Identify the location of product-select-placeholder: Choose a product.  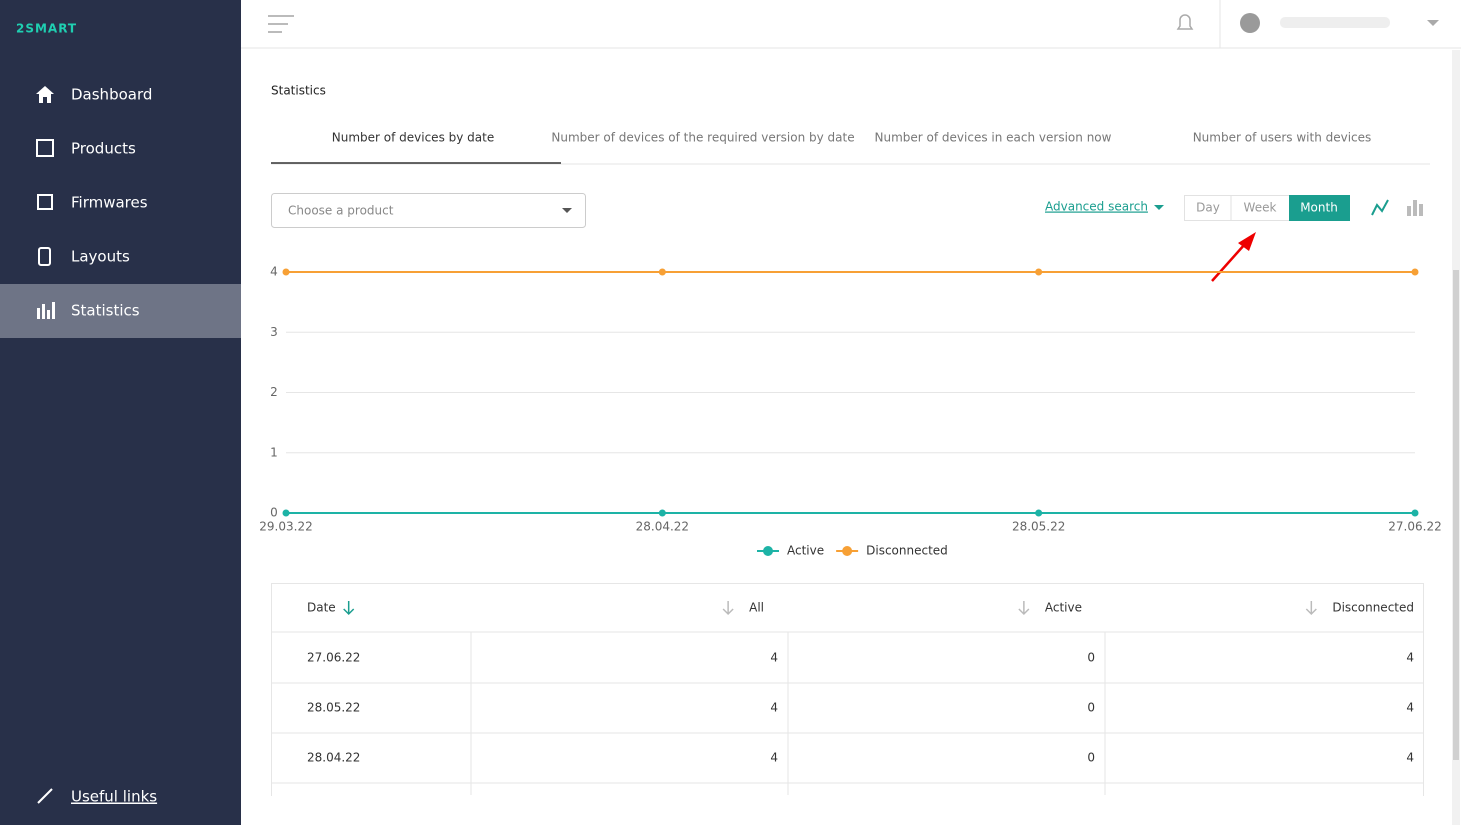
(341, 211).